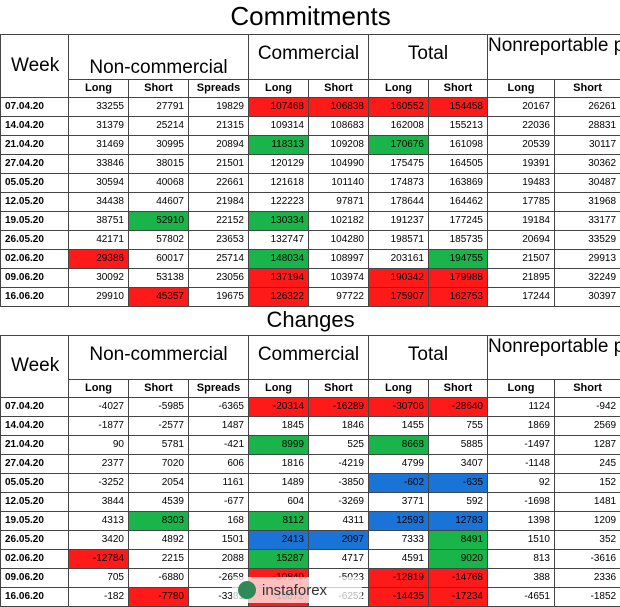 The image size is (620, 607). What do you see at coordinates (521, 163) in the screenshot?
I see `value-cell: 19391` at bounding box center [521, 163].